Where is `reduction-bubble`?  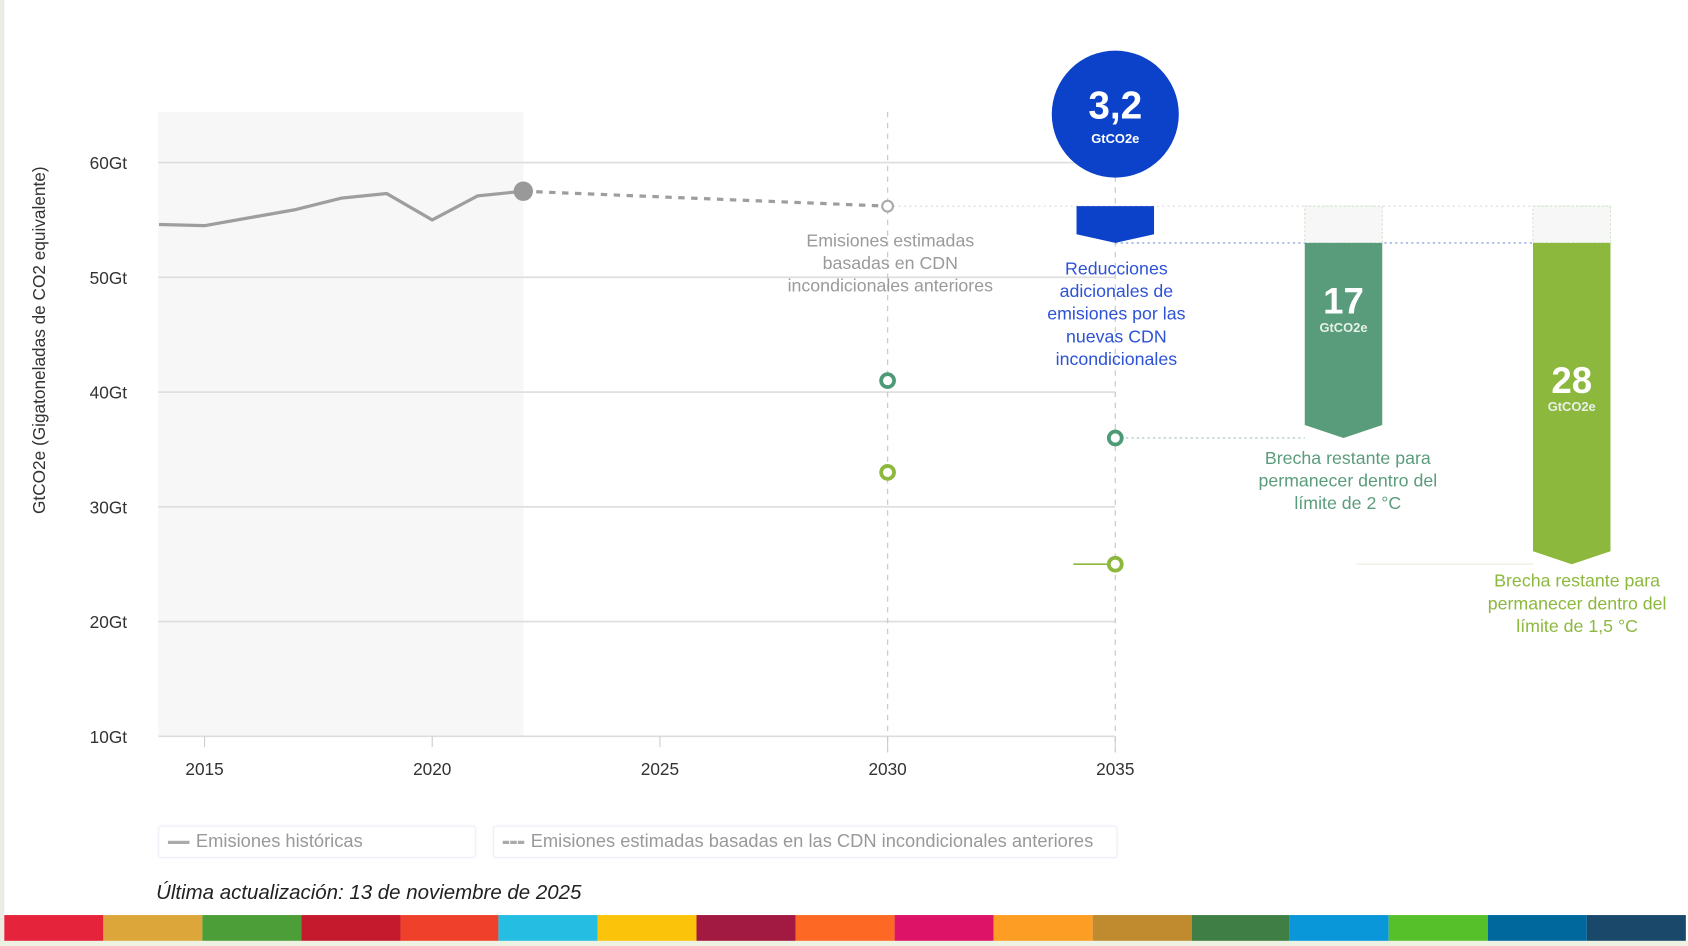 reduction-bubble is located at coordinates (1115, 114).